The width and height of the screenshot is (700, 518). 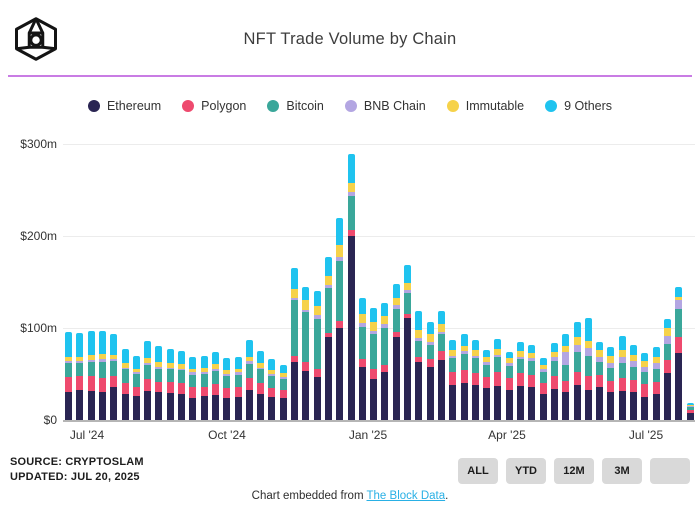 I want to click on legend-item-ethereum: Ethereum, so click(x=124, y=106).